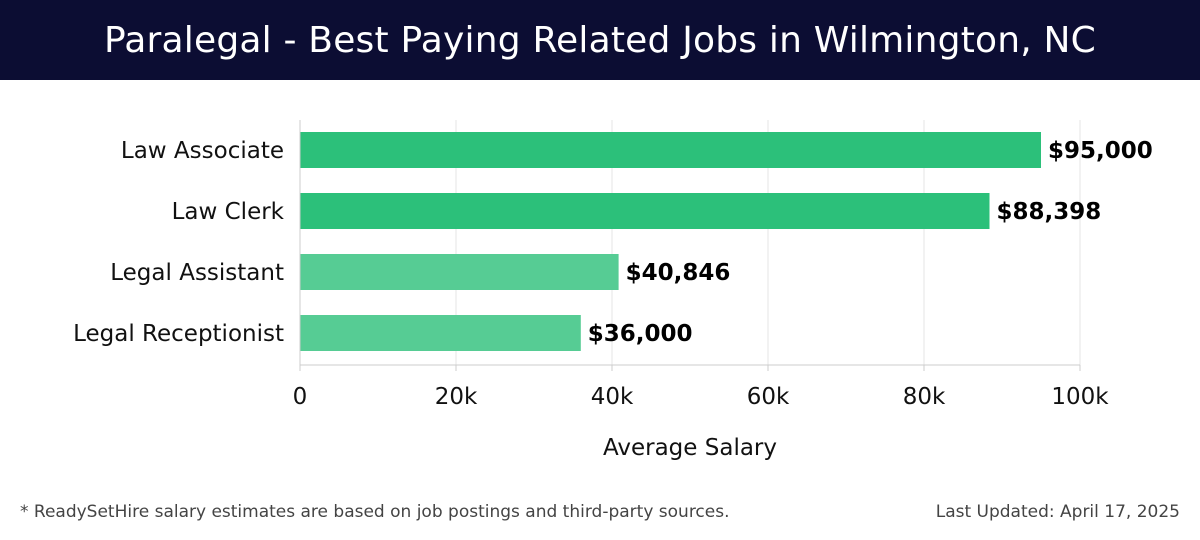 The width and height of the screenshot is (1200, 540). Describe the element at coordinates (1049, 212) in the screenshot. I see `value-label: $88,398` at that location.